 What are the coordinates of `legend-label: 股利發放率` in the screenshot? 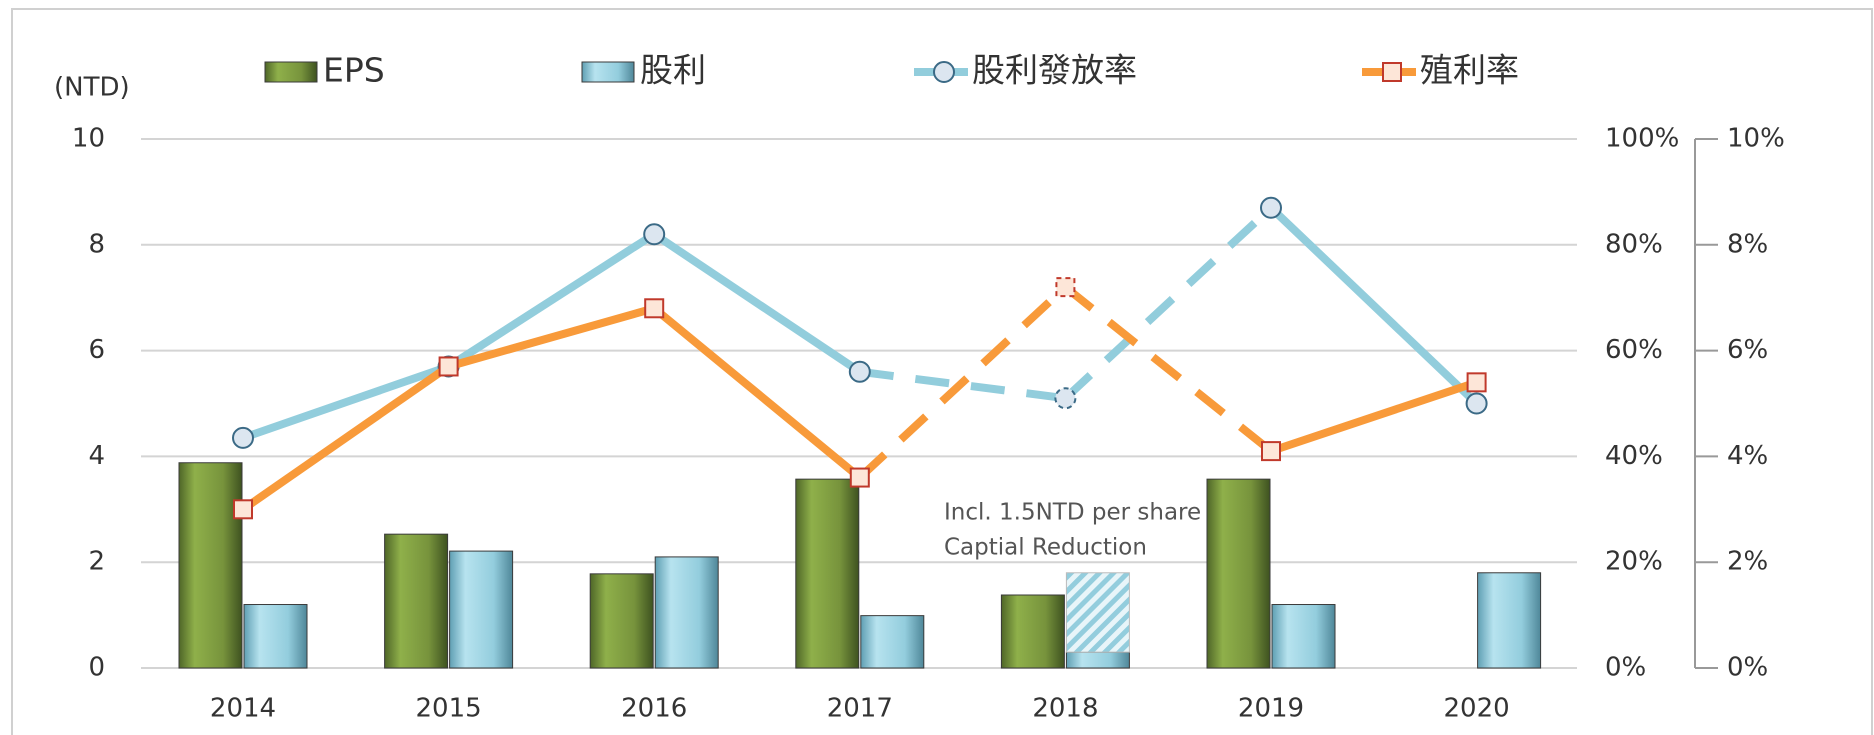 It's located at (1054, 70).